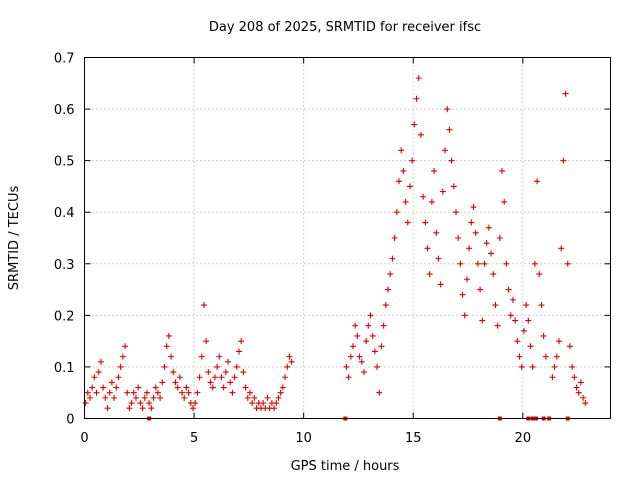  What do you see at coordinates (64, 316) in the screenshot?
I see `y-tick-label: 0.2` at bounding box center [64, 316].